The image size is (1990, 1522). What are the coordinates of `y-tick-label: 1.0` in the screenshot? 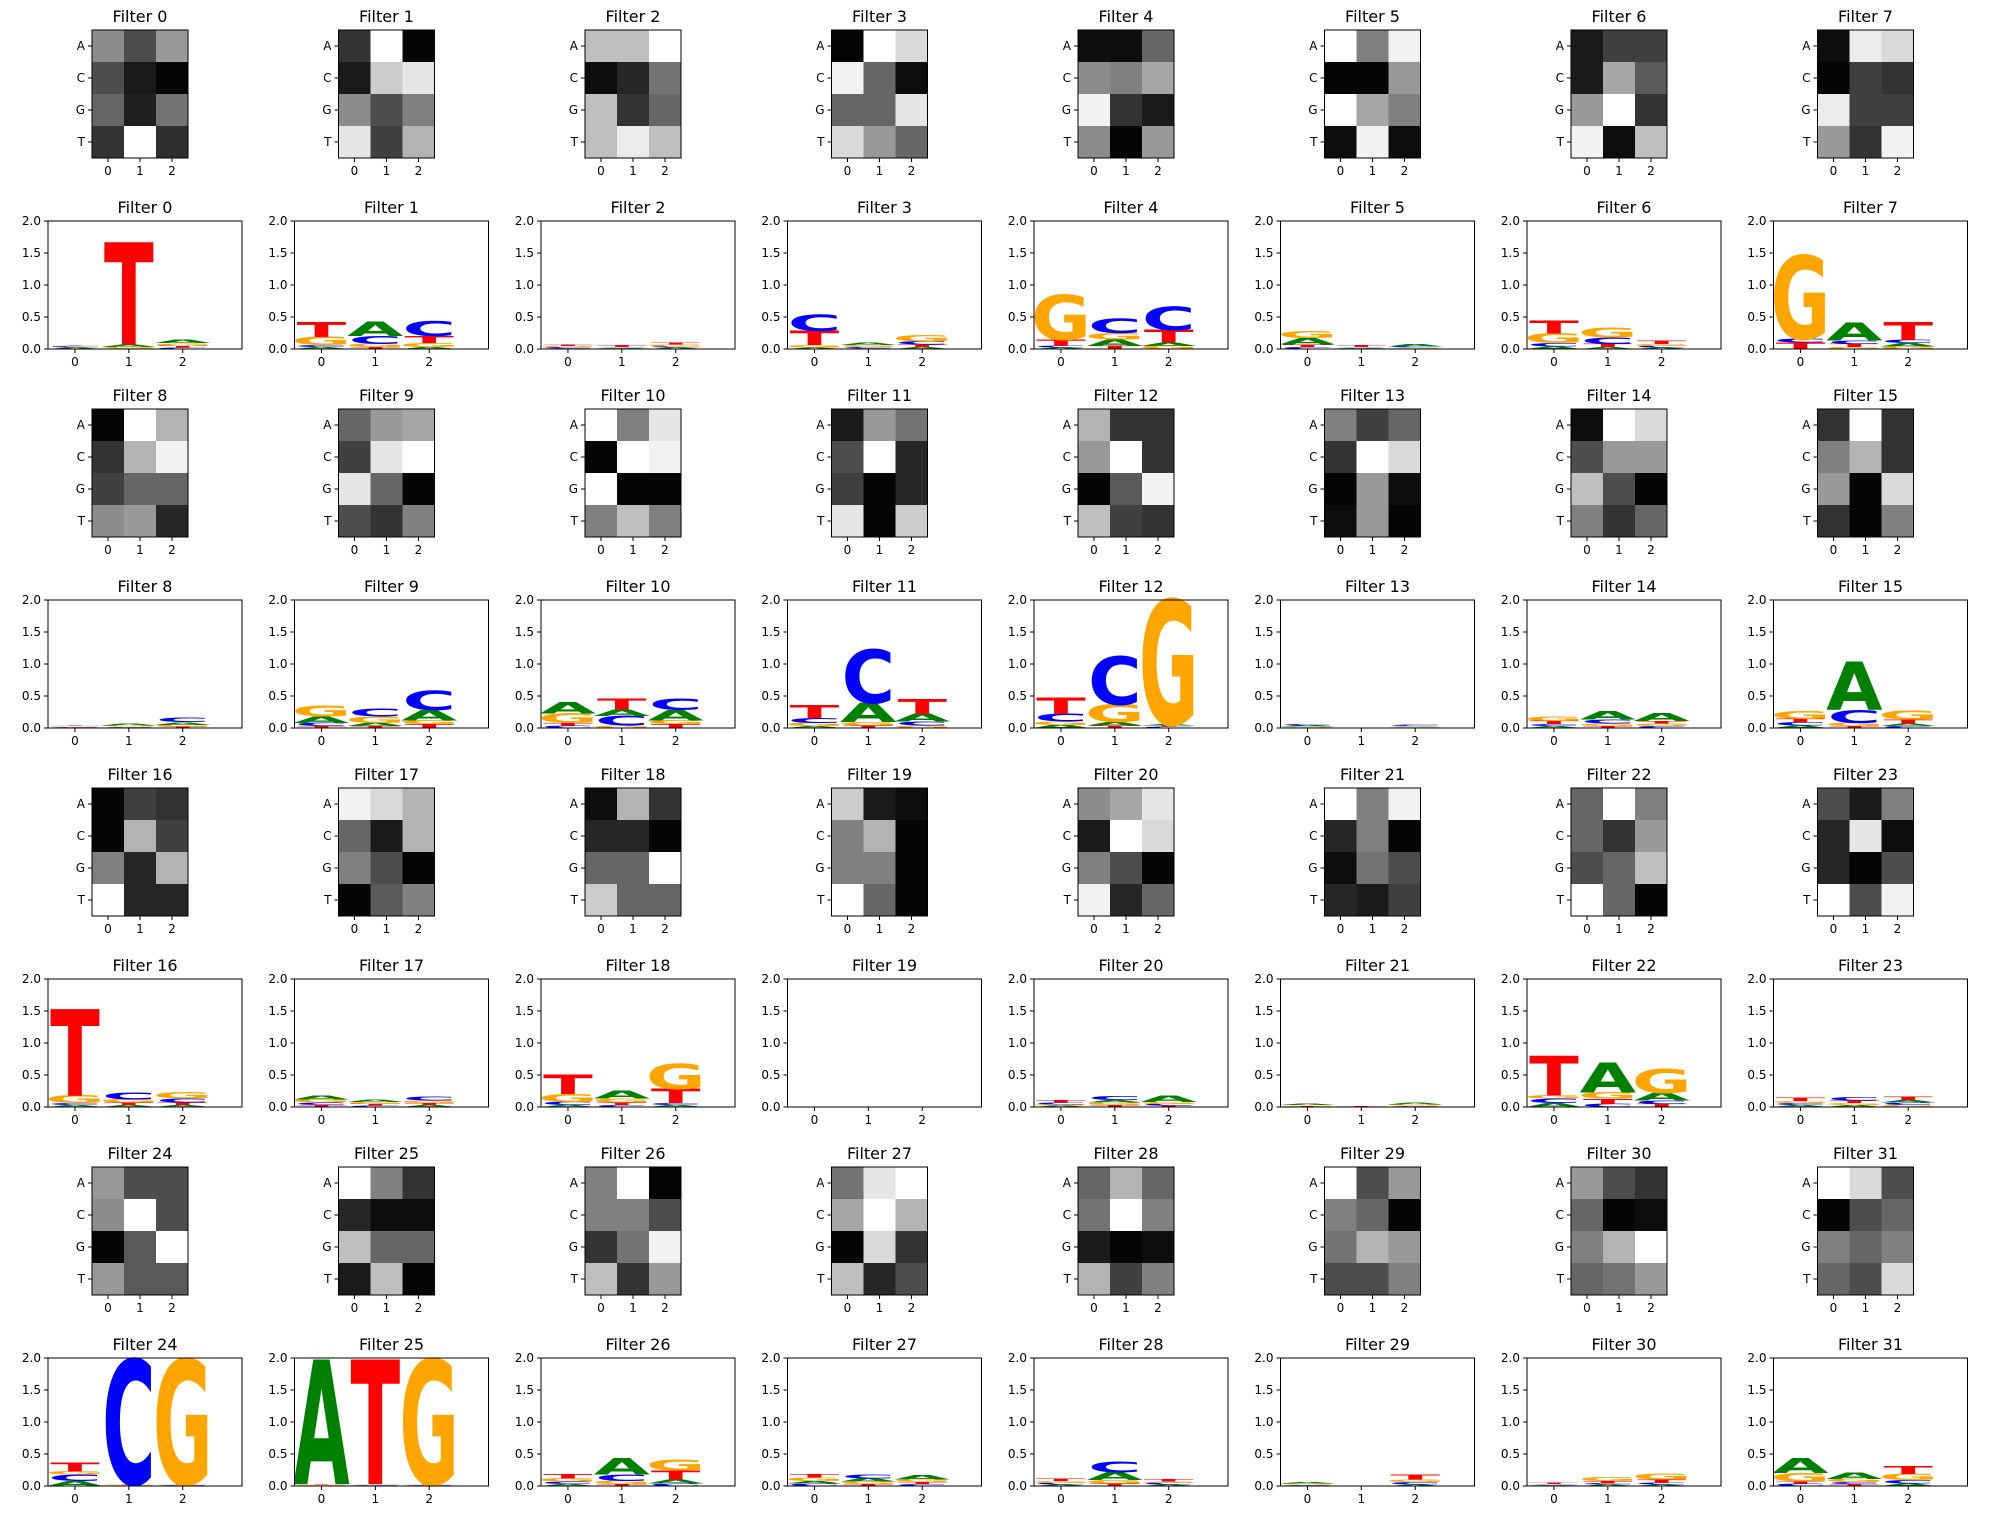 It's located at (1017, 285).